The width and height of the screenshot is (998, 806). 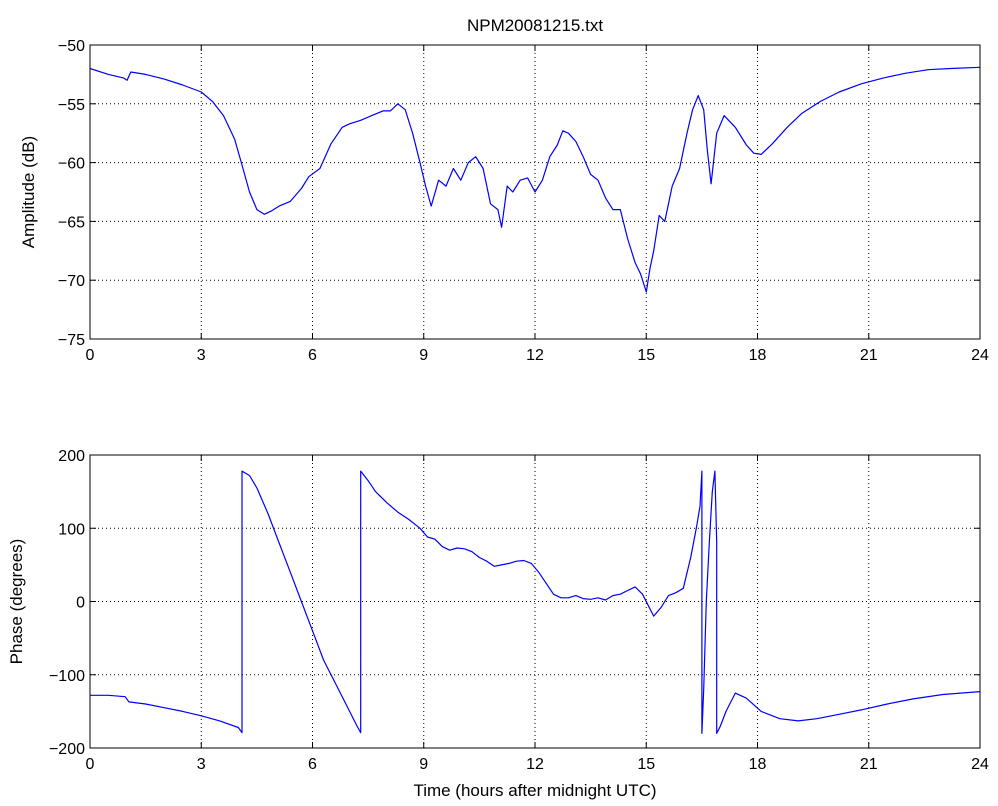 What do you see at coordinates (71, 222) in the screenshot?
I see `y-tick-label: −65` at bounding box center [71, 222].